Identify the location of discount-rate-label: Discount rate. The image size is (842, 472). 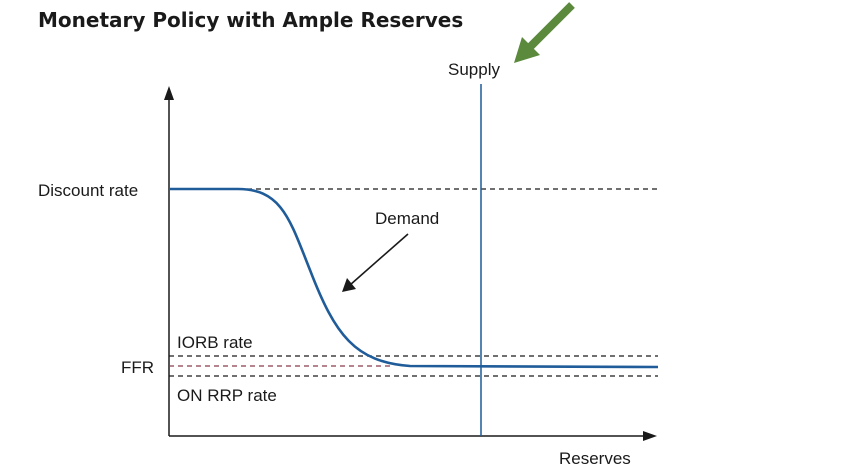
(88, 190).